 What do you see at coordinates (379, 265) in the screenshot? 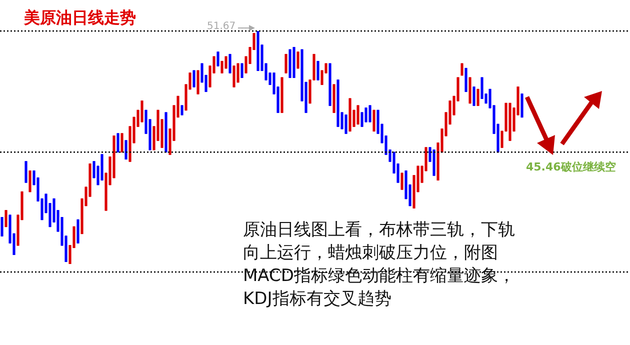
I see `annotation: 原油日线图上看，布林带三轨，下轨向上运行，蜡烛刺破压力位，附图MACD指标绿色动能柱有缩量迹象，KDJ指标有交叉趋势` at bounding box center [379, 265].